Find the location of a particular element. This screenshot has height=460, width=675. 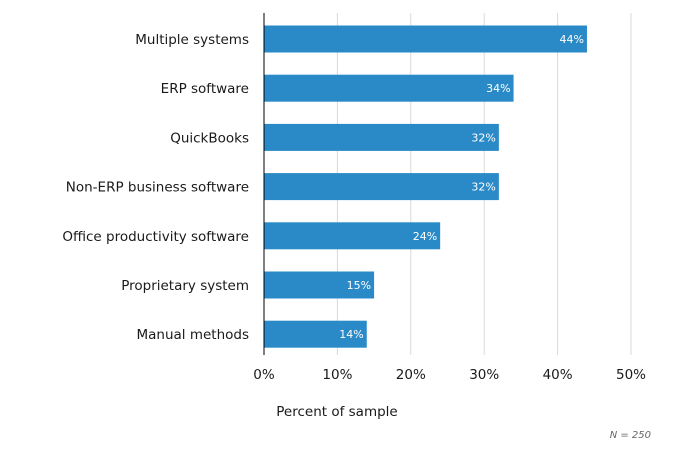

sample-size-note: N = 250 is located at coordinates (630, 435).